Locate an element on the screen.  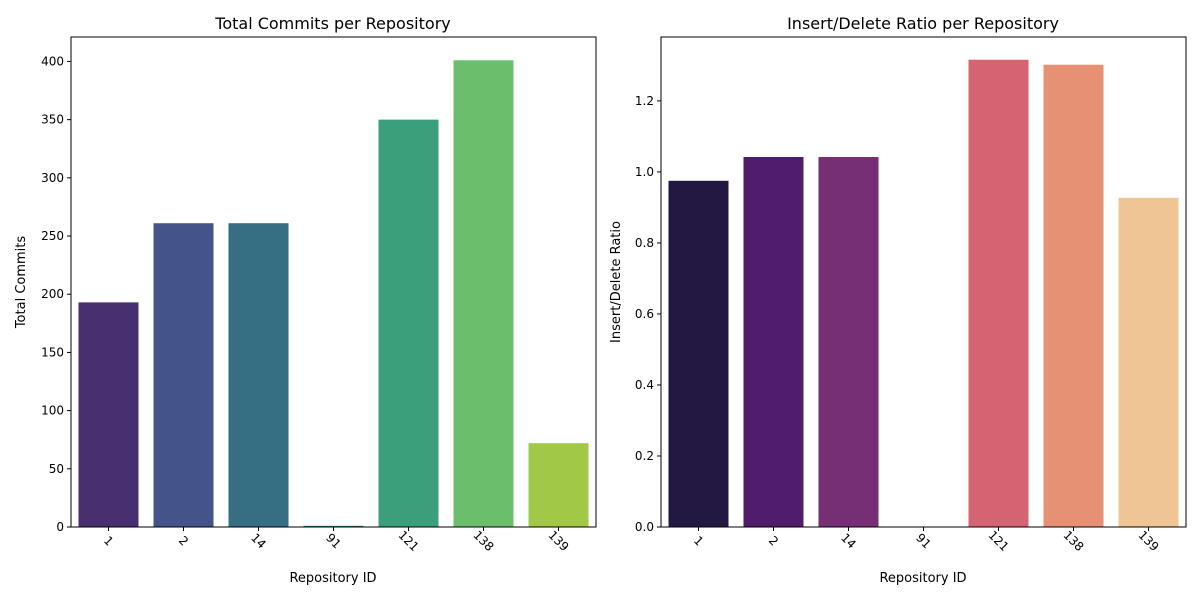
y-axis-ticks: 0.0 0.2 0.4 0.6 0.8 1.0 1.2 is located at coordinates (648, 314).